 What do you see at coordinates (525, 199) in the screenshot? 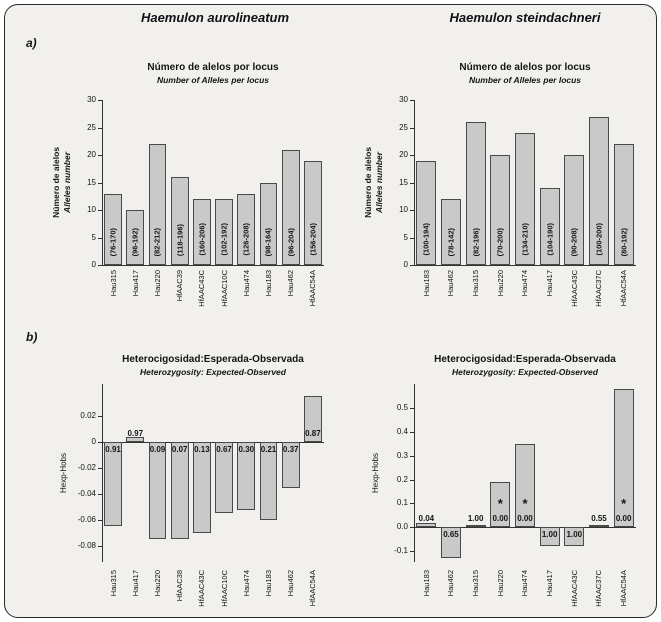
I see `bar-Hau474: (134-210)` at bounding box center [525, 199].